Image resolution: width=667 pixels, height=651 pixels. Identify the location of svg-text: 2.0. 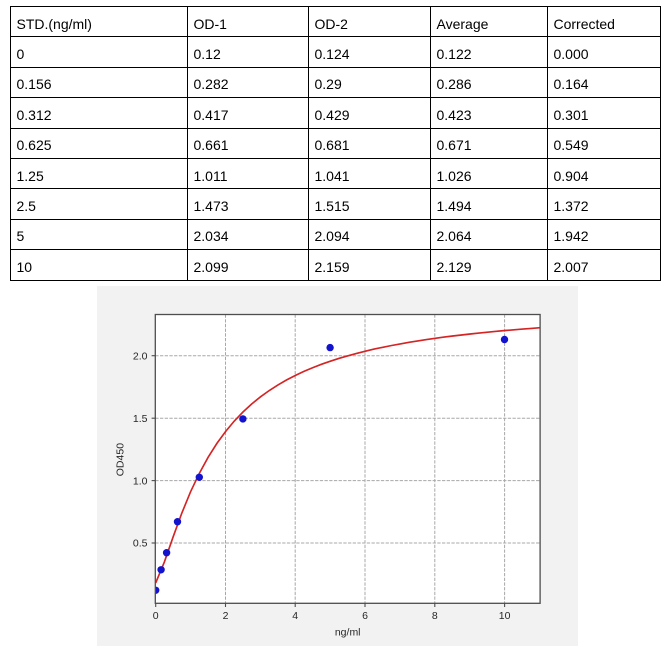
(140, 356).